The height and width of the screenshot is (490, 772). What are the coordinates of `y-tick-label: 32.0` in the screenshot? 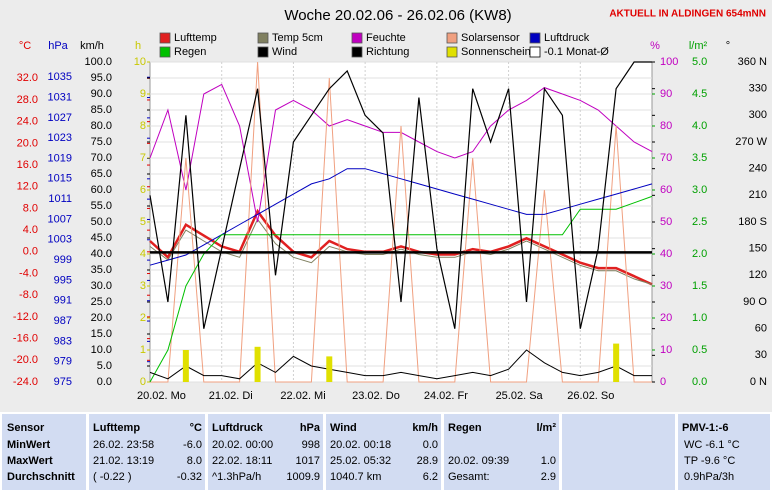 It's located at (27, 78).